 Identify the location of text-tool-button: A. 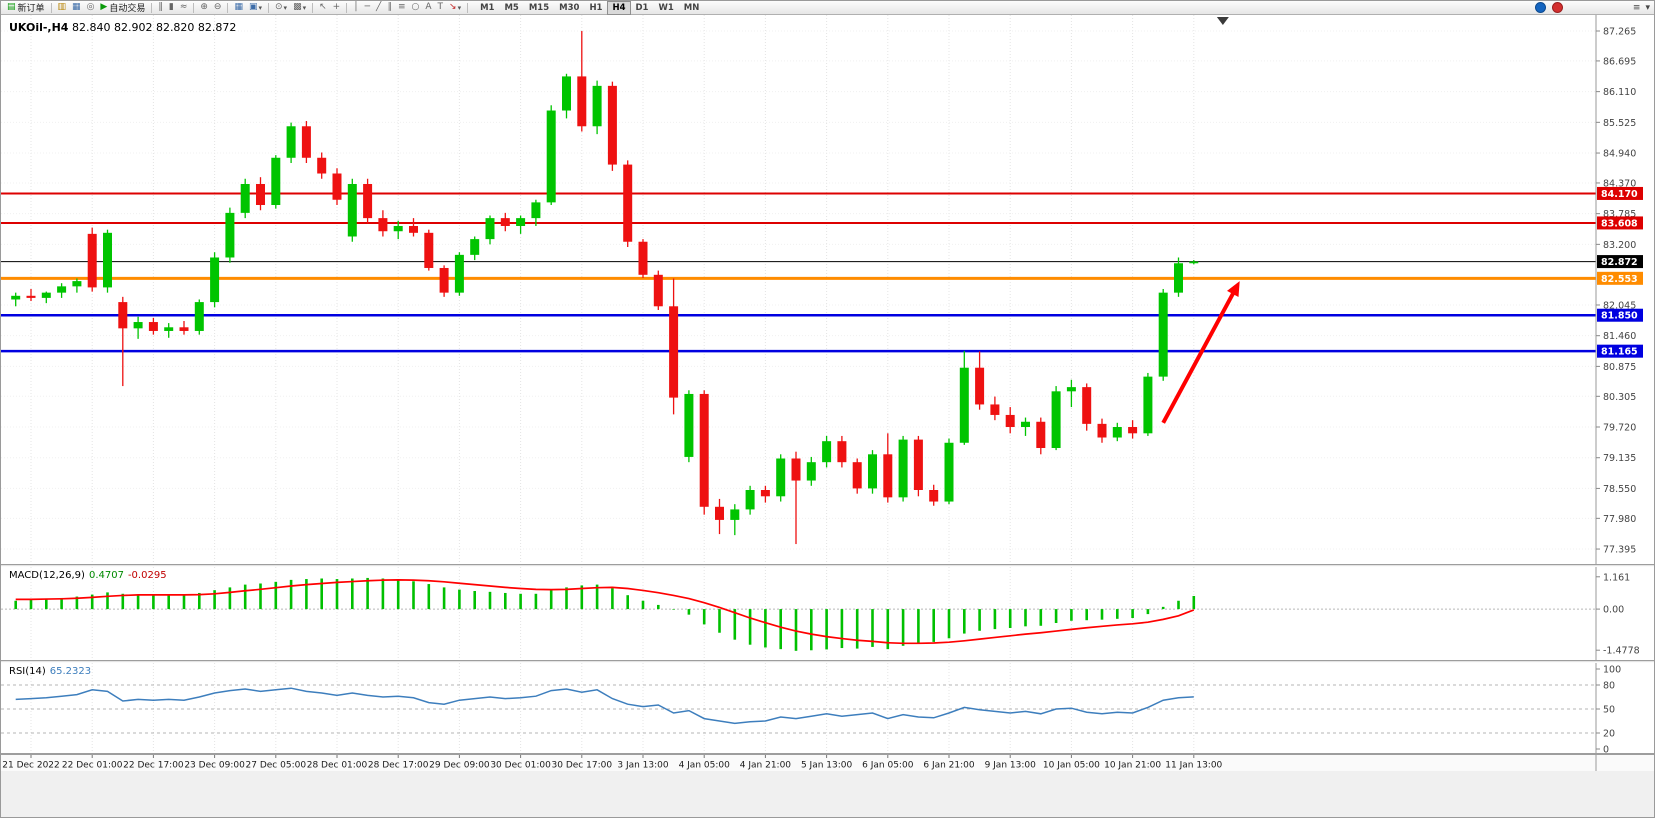
(428, 8).